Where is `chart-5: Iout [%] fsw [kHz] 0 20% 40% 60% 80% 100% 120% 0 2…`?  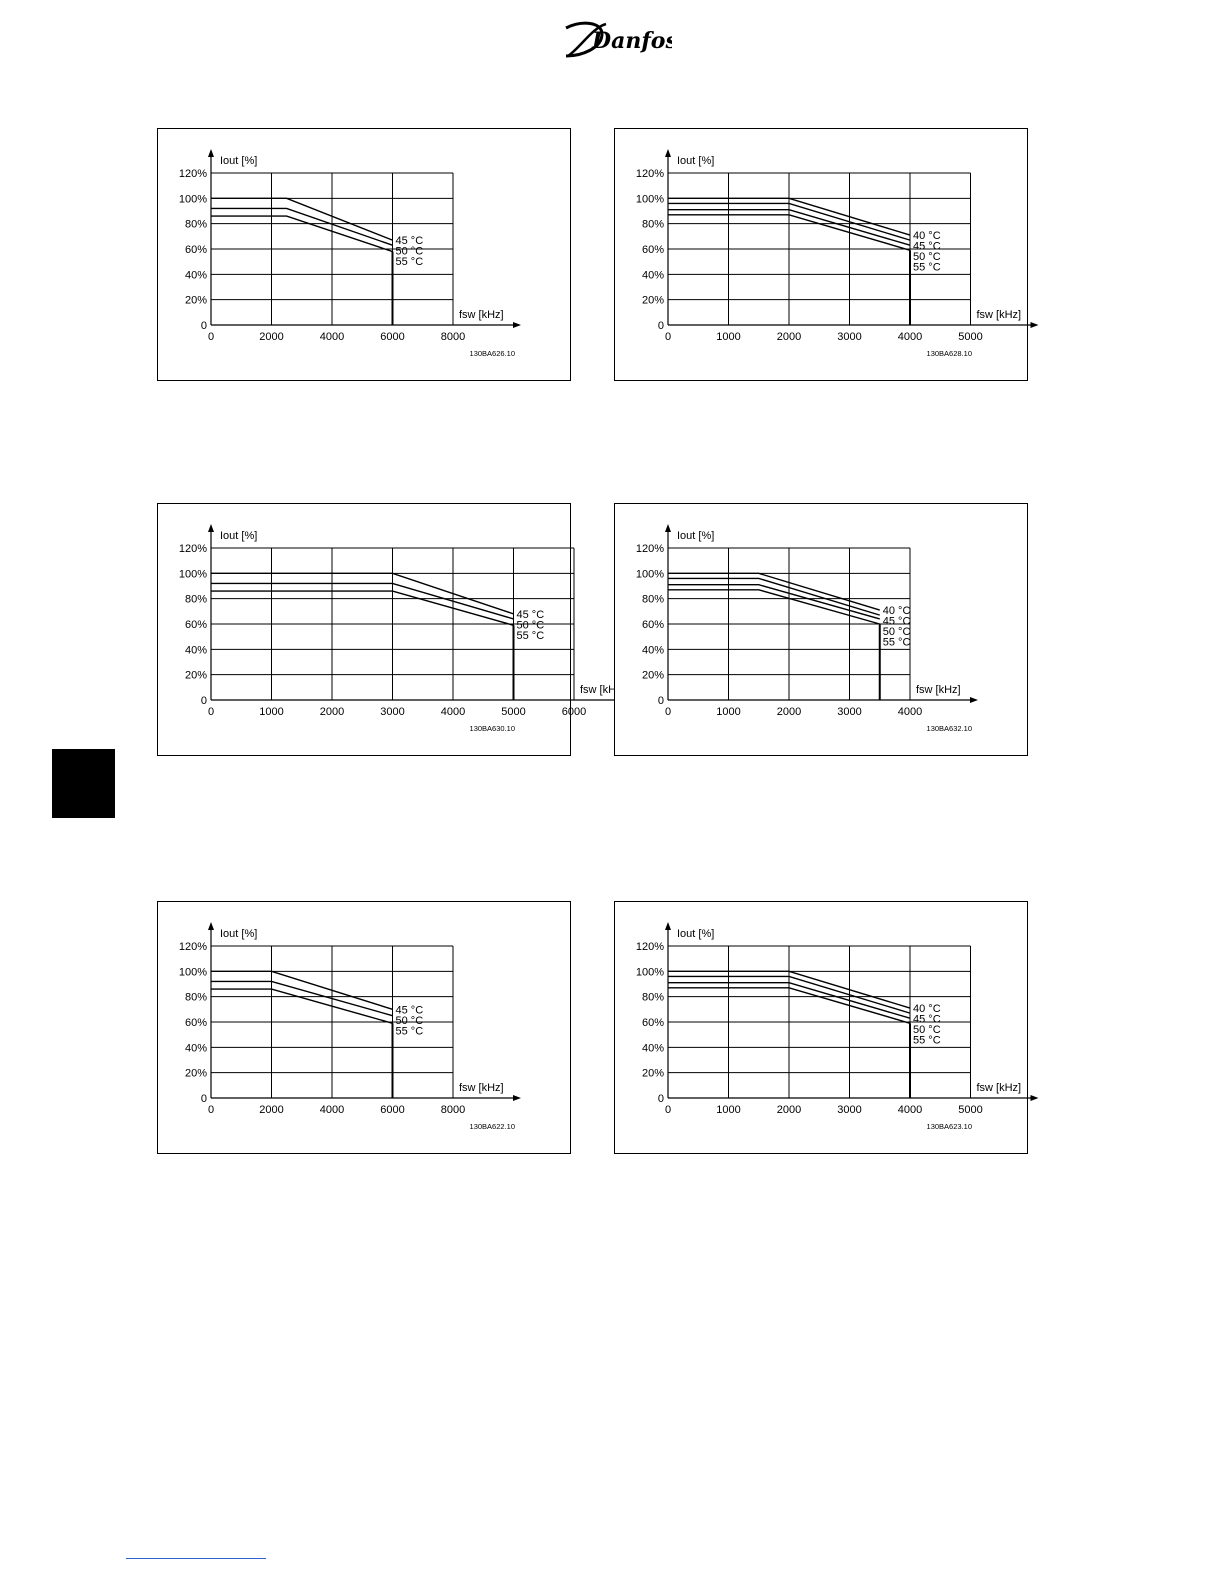 chart-5: Iout [%] fsw [kHz] 0 20% 40% 60% 80% 100% 120% 0 2… is located at coordinates (364, 1027).